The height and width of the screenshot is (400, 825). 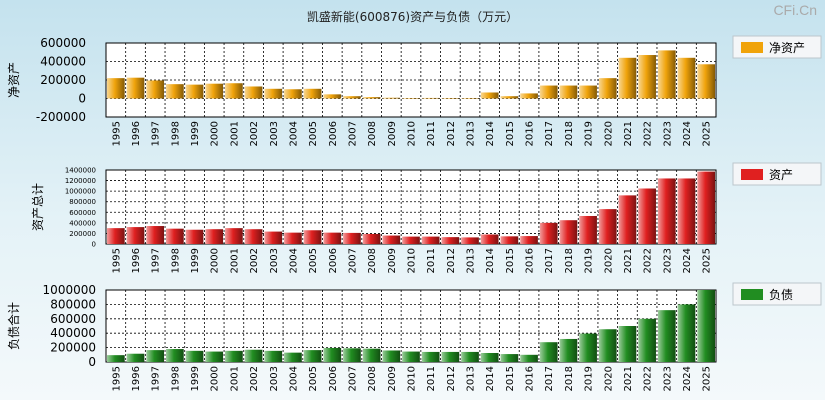 I want to click on total-liabilities-xtick-label: 2020, so click(x=608, y=378).